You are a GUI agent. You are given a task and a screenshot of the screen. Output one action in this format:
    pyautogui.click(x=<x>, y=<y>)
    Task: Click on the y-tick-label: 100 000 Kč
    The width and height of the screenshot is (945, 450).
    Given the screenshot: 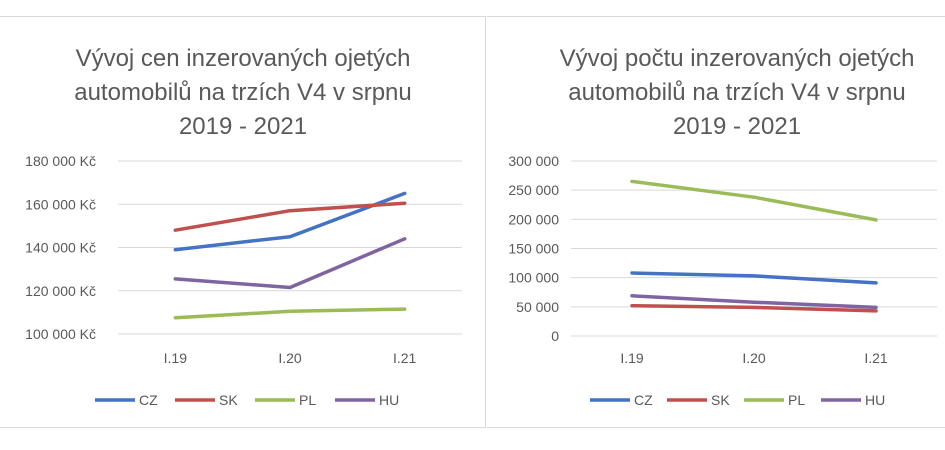 What is the action you would take?
    pyautogui.click(x=60, y=334)
    